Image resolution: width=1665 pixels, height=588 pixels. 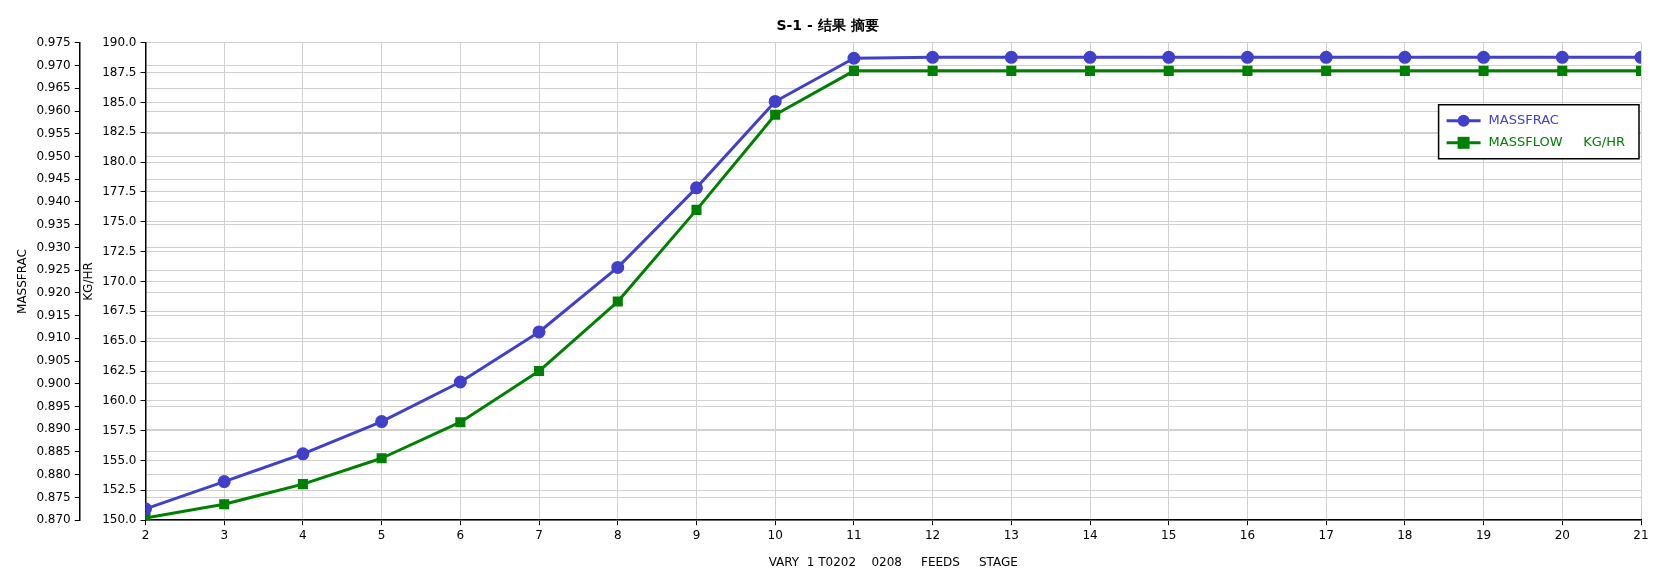 What do you see at coordinates (1247, 534) in the screenshot?
I see `x-tick-label: 16` at bounding box center [1247, 534].